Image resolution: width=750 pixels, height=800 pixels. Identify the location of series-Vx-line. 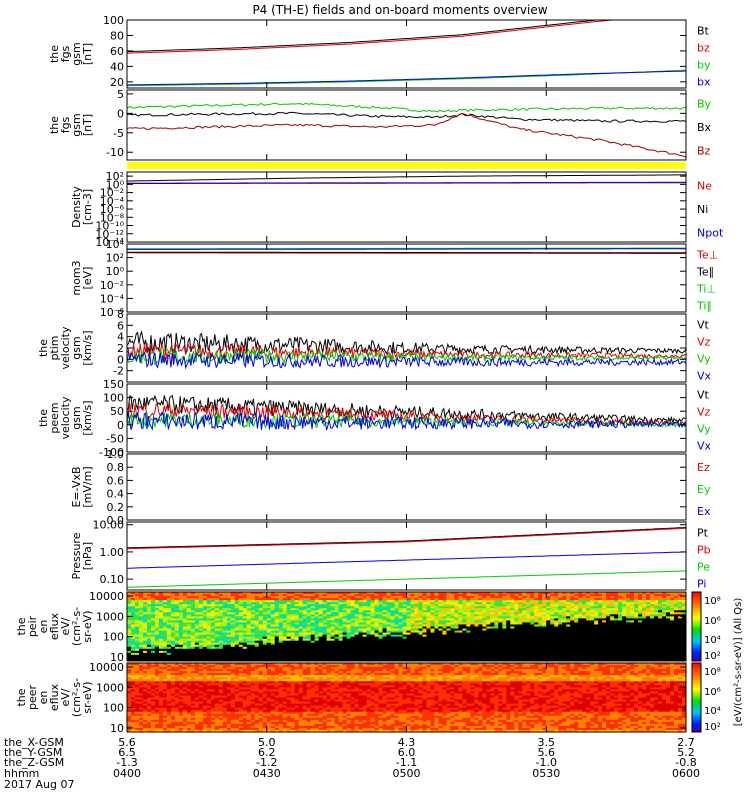
(406, 360).